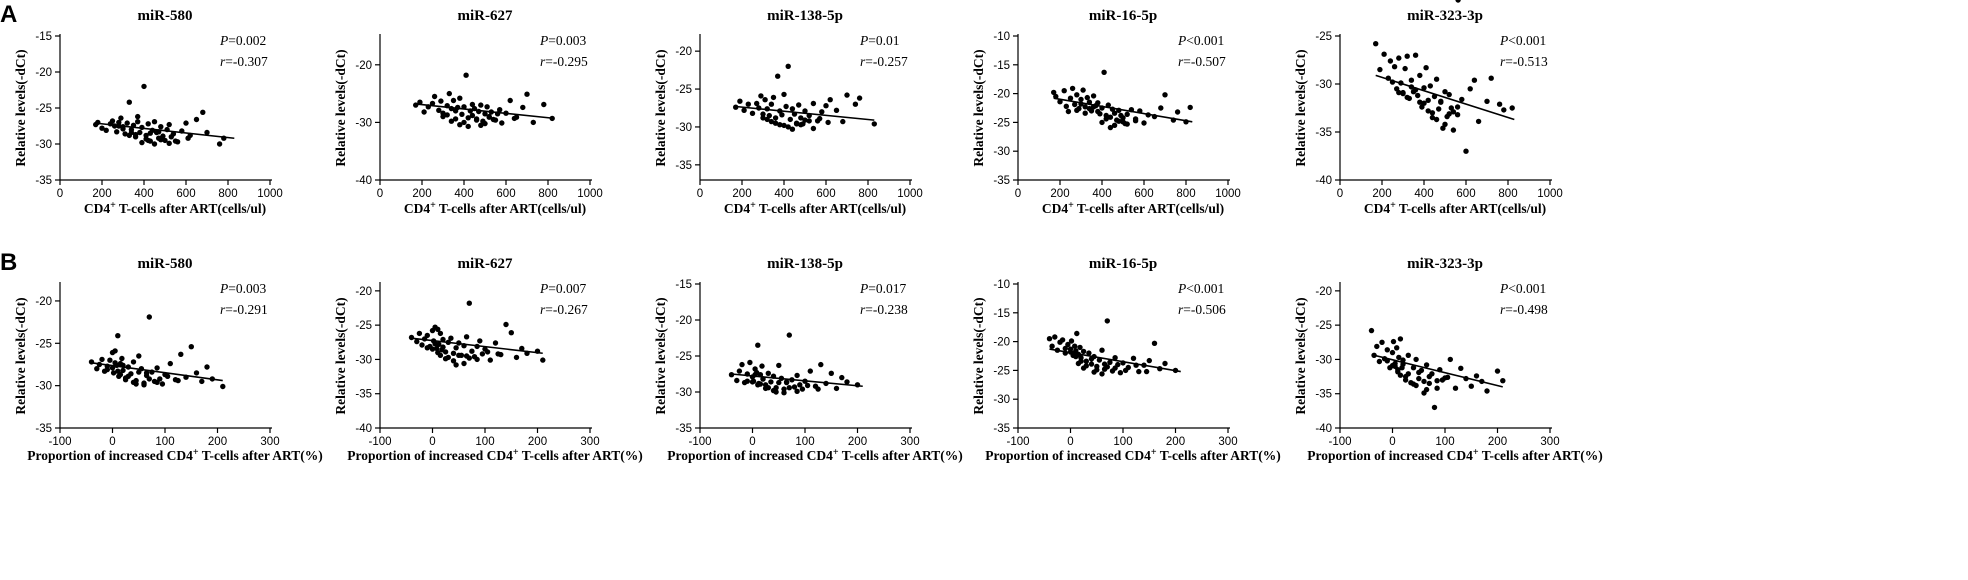 This screenshot has width=1968, height=580. I want to click on y-tick-label: -15, so click(43, 37).